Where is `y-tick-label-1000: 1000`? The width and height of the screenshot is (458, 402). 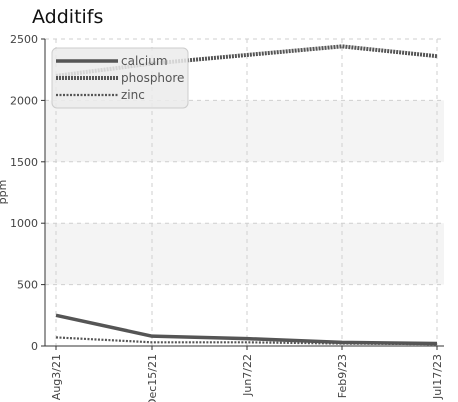 y-tick-label-1000: 1000 is located at coordinates (24, 223).